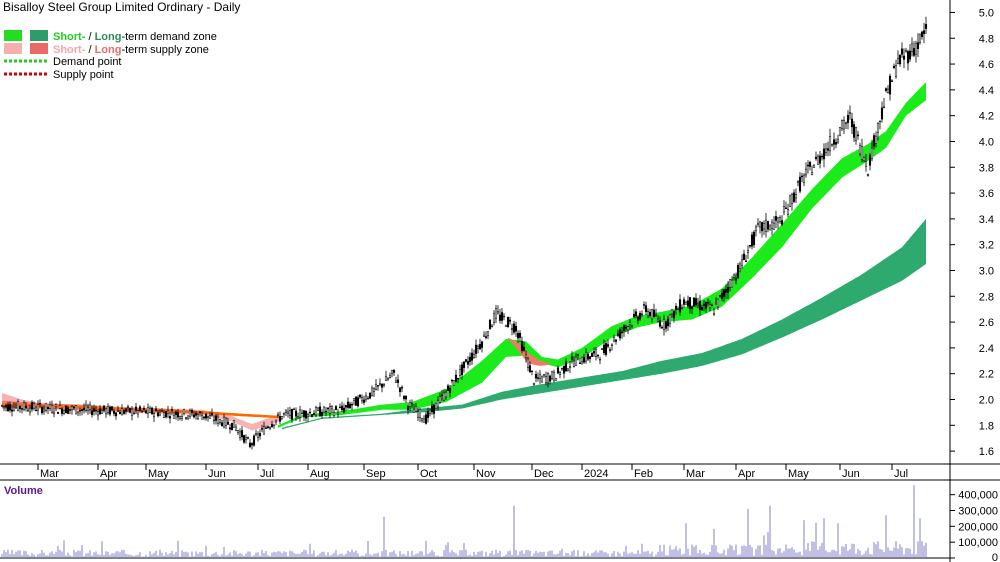  Describe the element at coordinates (974, 526) in the screenshot. I see `volume-axis: 0 100,000 200,000 300,000 400,000` at that location.